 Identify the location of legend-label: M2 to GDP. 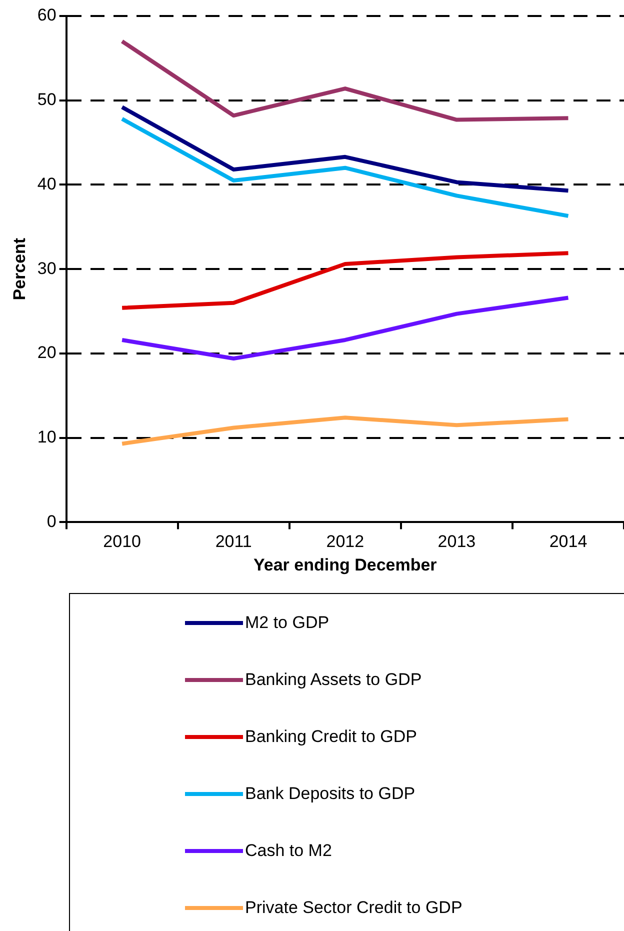
(287, 622).